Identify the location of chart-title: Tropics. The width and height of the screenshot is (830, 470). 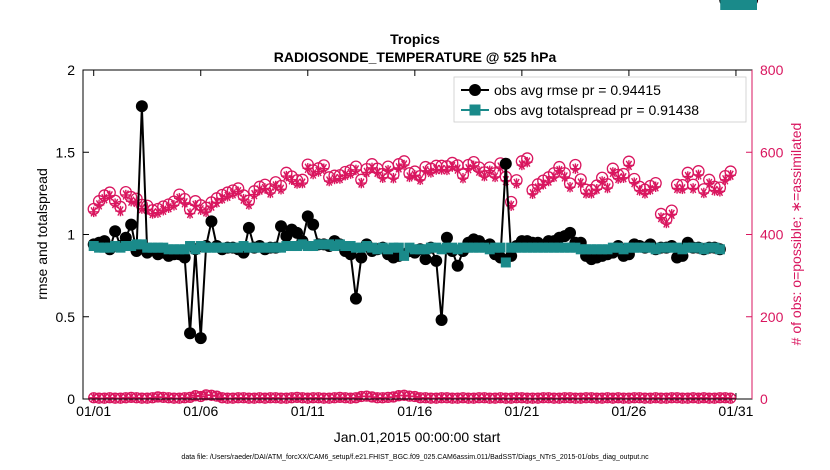
(415, 39).